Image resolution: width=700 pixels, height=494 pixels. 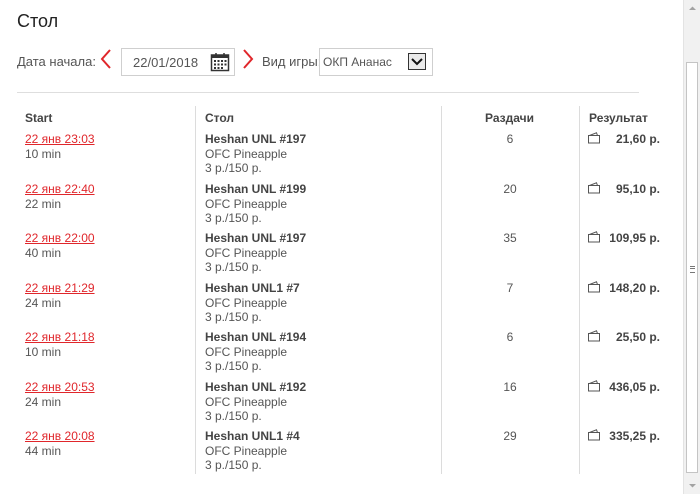 I want to click on table-name: Heshan UNL #192, so click(x=256, y=387).